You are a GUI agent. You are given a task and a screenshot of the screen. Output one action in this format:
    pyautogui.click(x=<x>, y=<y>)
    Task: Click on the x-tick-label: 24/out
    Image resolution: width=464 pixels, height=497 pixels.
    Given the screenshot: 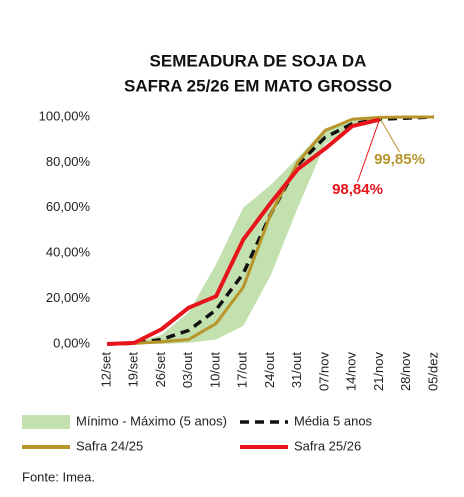 What is the action you would take?
    pyautogui.click(x=269, y=370)
    